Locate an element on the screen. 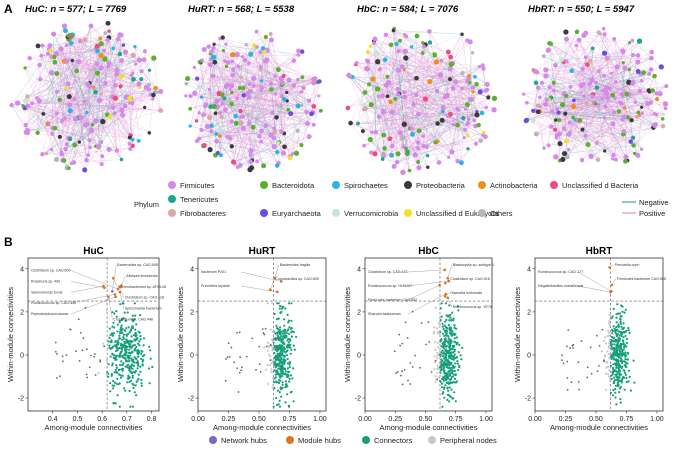 The image size is (685, 453). legend-swatch-euryarchaeota is located at coordinates (264, 213).